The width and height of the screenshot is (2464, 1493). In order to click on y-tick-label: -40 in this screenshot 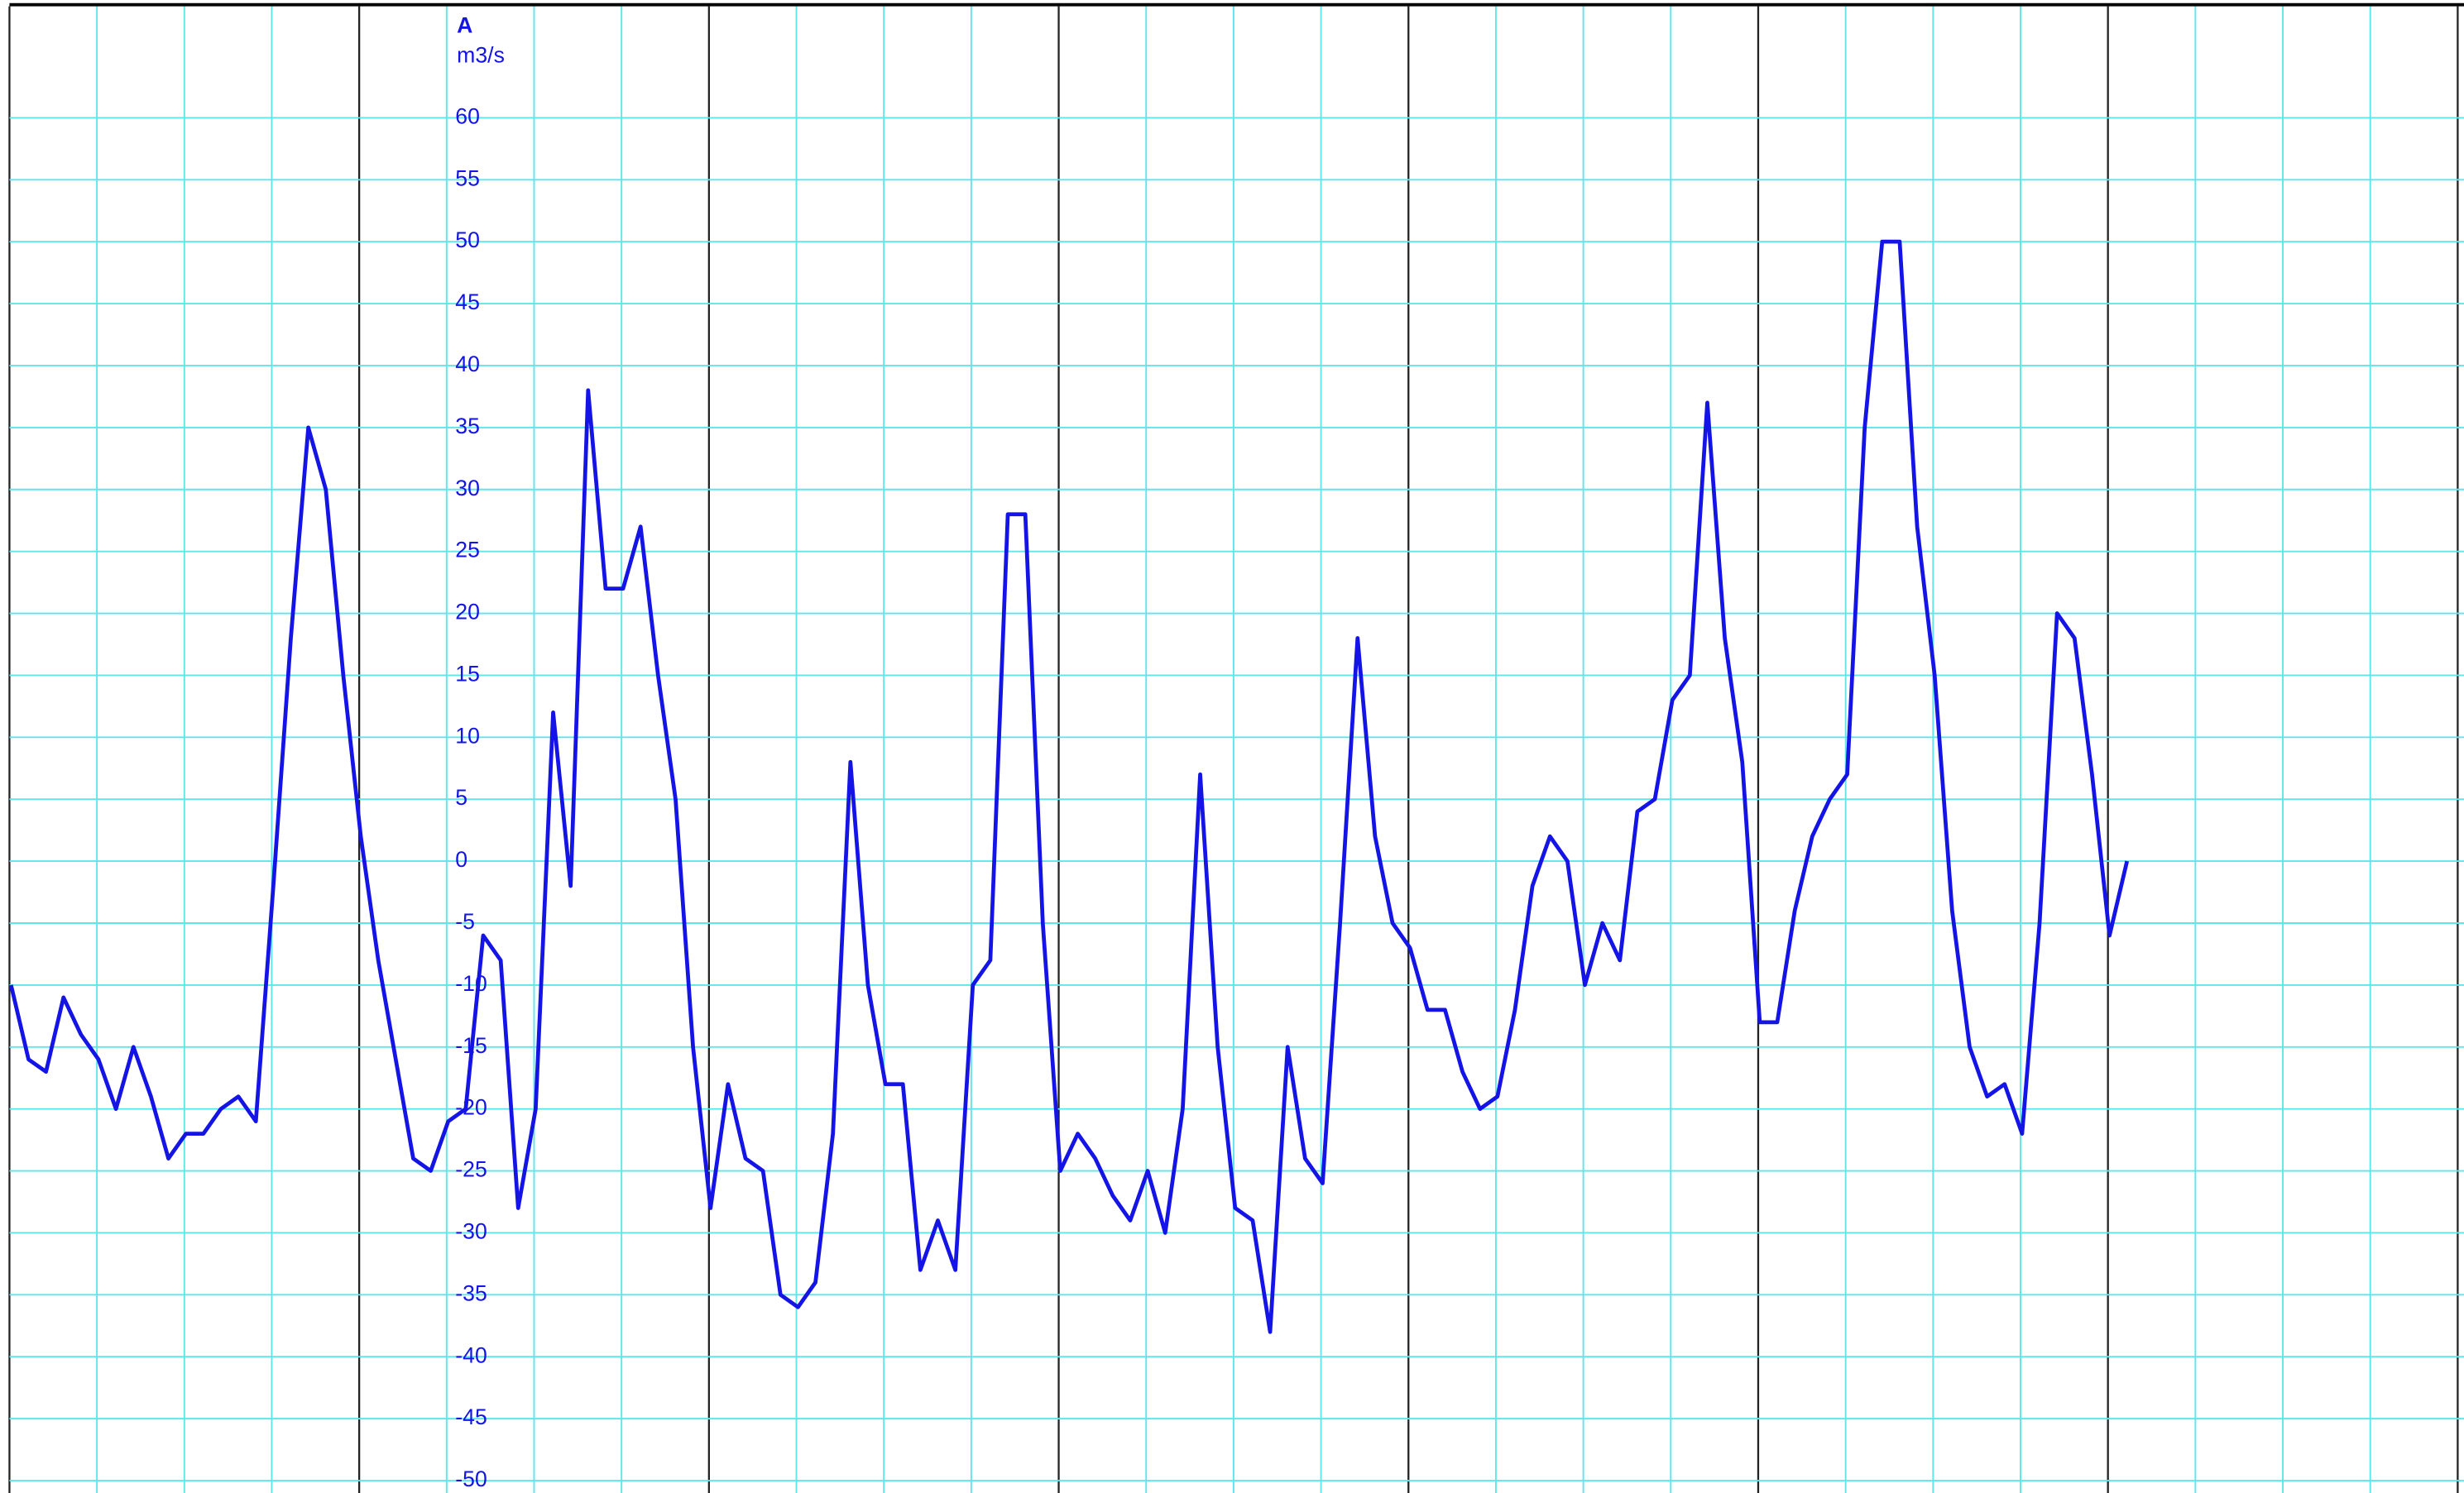, I will do `click(471, 1354)`.